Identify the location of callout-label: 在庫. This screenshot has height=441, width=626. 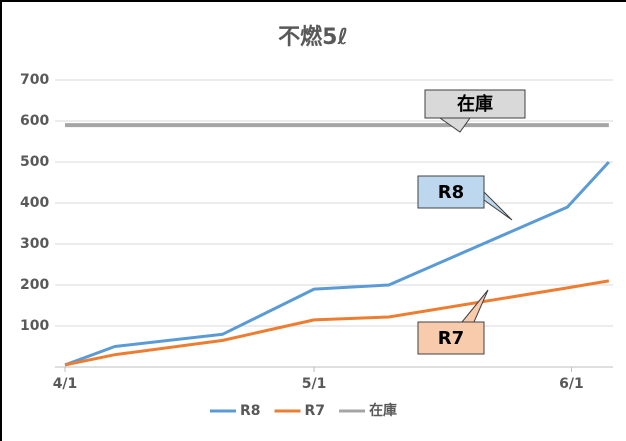
(475, 104).